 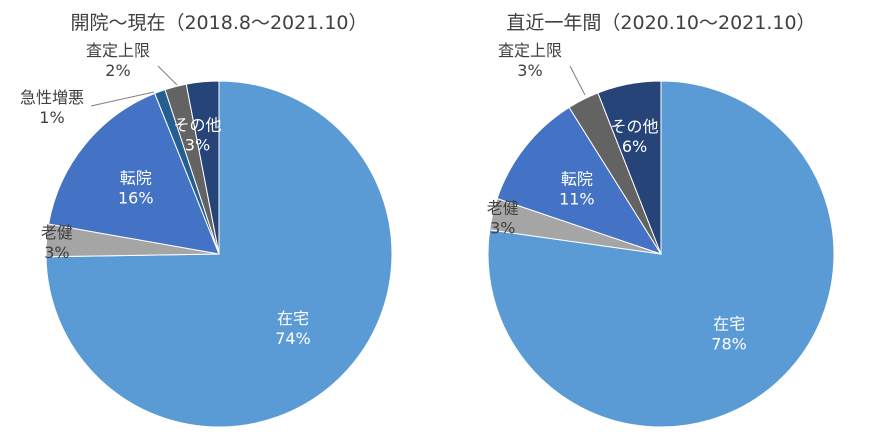 What do you see at coordinates (529, 70) in the screenshot?
I see `slice-value-assessment-limit: 3%` at bounding box center [529, 70].